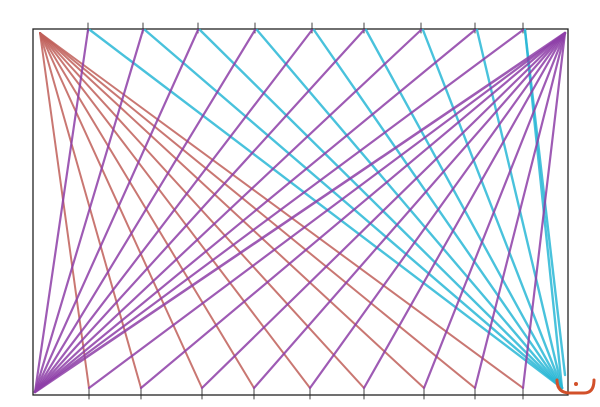 The image size is (600, 407). I want to click on signature-mark, so click(575, 386).